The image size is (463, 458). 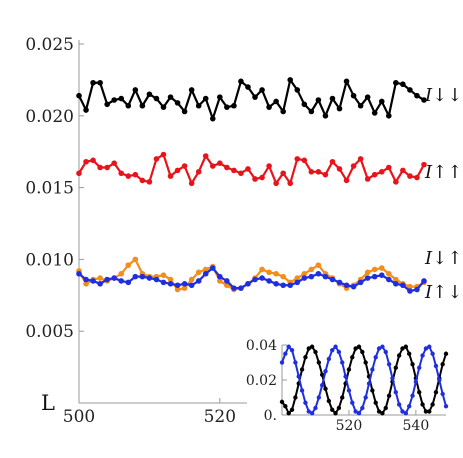 What do you see at coordinates (79, 417) in the screenshot?
I see `x-tick-label-0-0: 500` at bounding box center [79, 417].